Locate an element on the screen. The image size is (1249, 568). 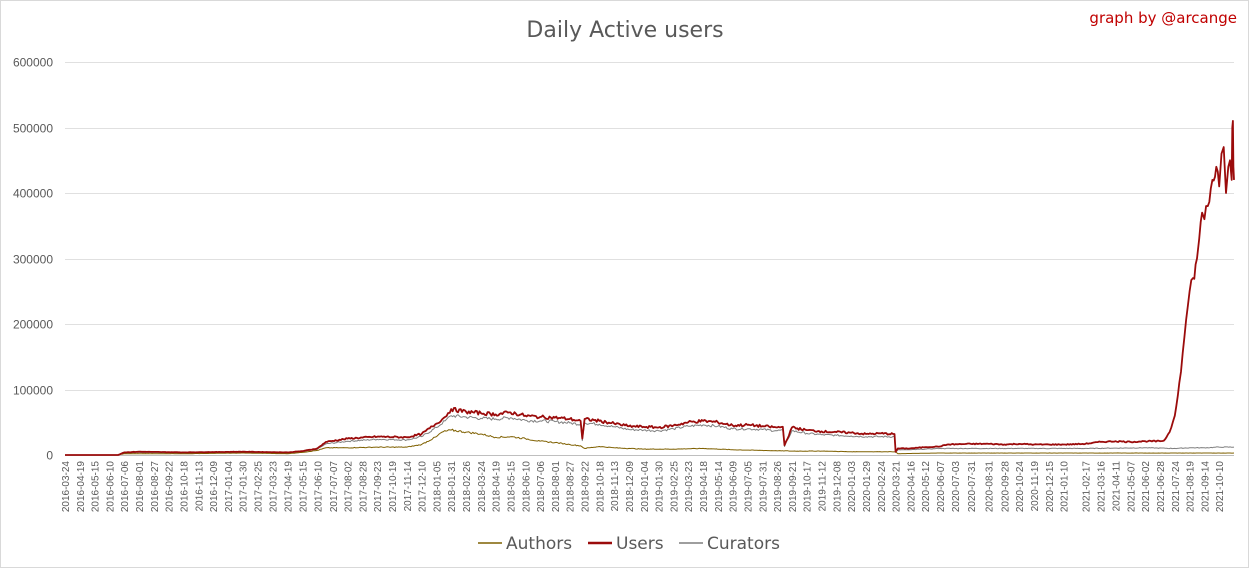
x-tick-label: 2016-11-13 is located at coordinates (199, 486).